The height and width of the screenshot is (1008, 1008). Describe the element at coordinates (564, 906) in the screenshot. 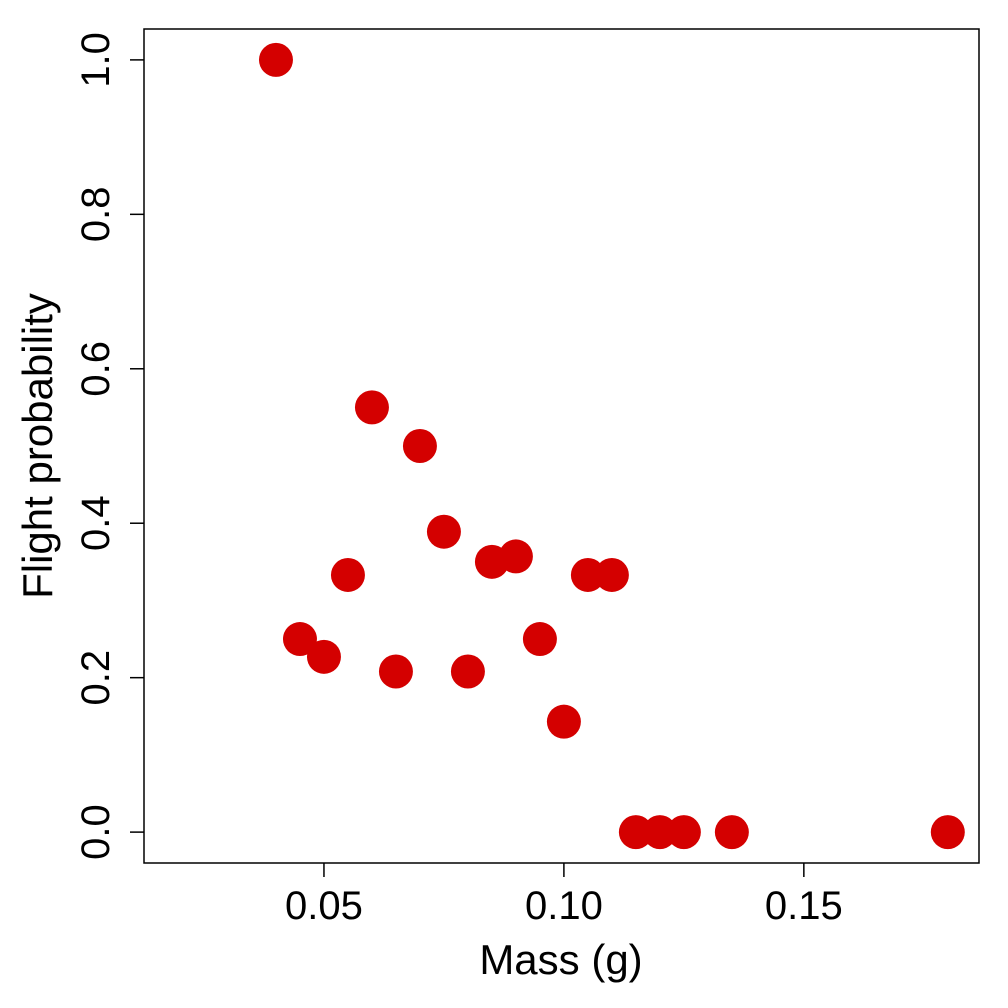

I see `x-tick-label: 0.10` at that location.